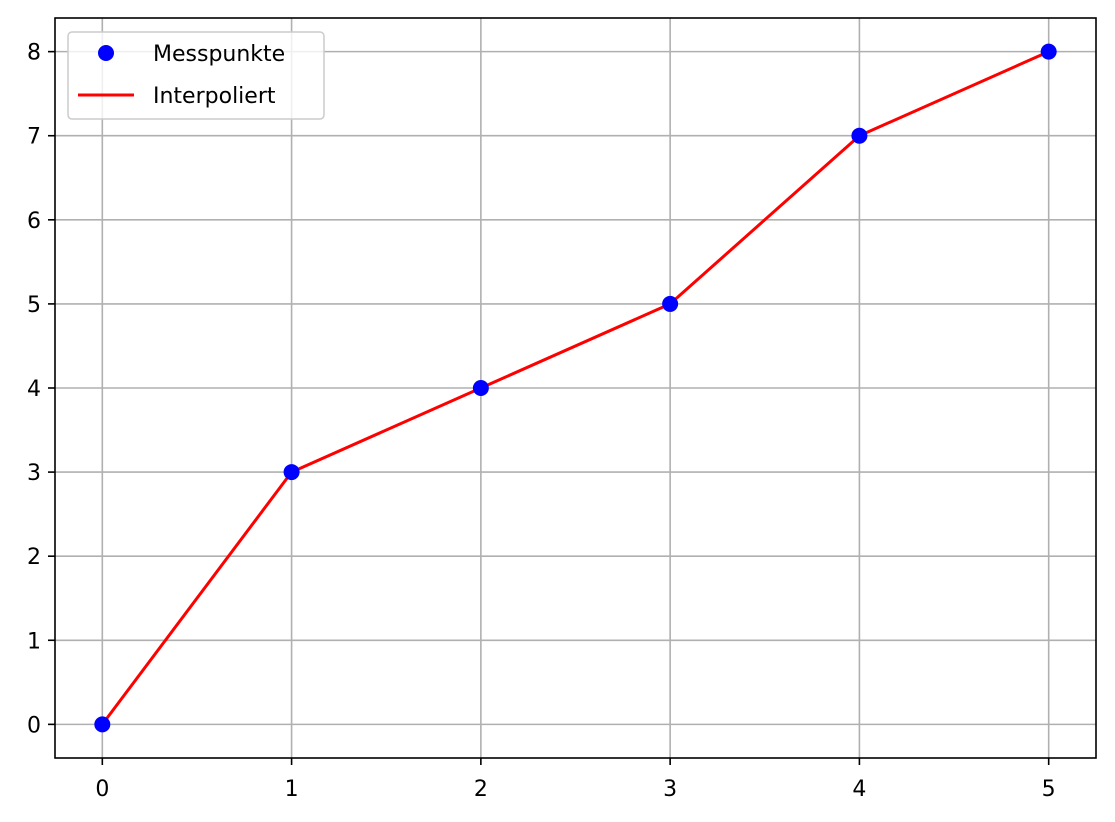 The width and height of the screenshot is (1115, 822). Describe the element at coordinates (1049, 789) in the screenshot. I see `x-tick-label: 5` at that location.